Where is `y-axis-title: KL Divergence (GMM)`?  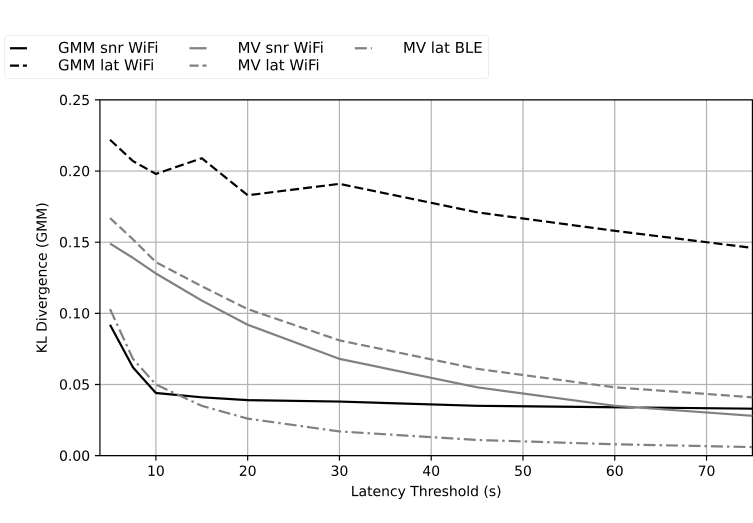
y-axis-title: KL Divergence (GMM) is located at coordinates (43, 278).